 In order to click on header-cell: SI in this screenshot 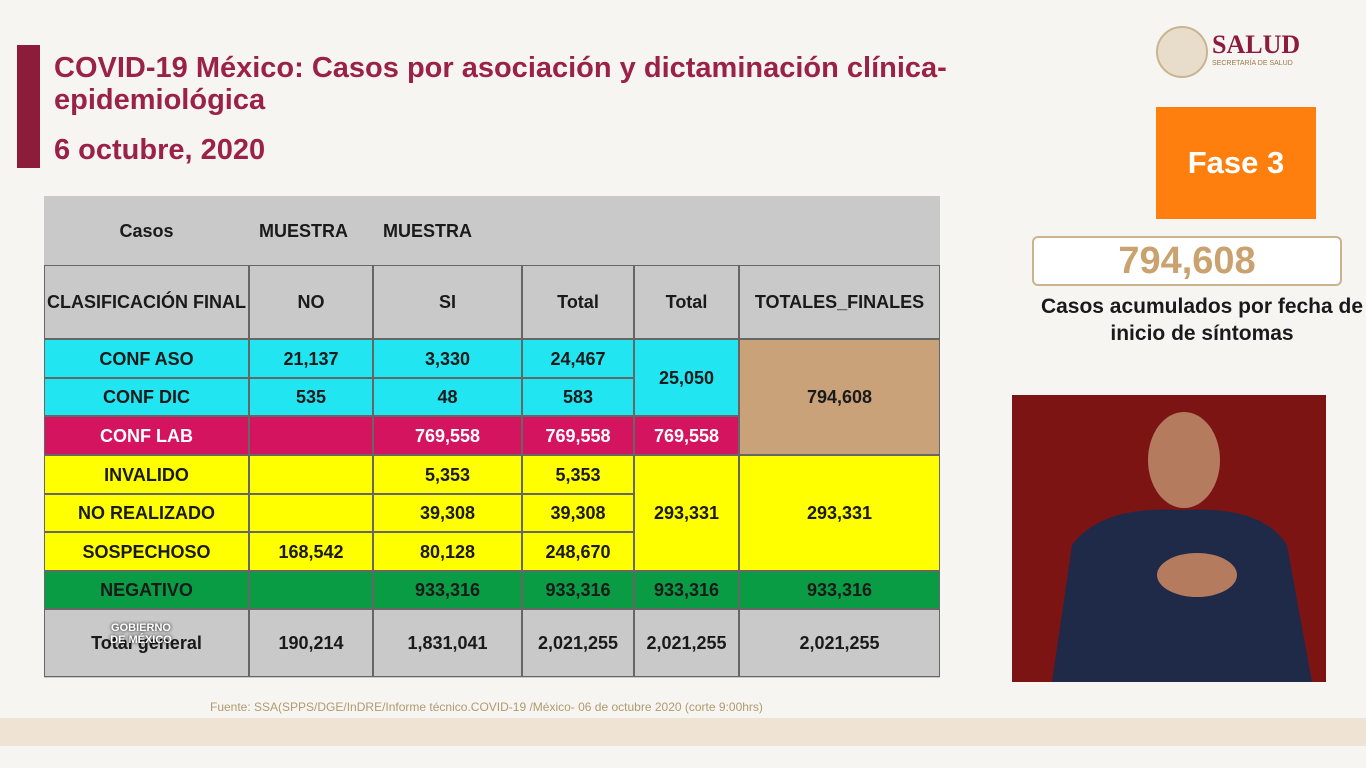, I will do `click(447, 302)`.